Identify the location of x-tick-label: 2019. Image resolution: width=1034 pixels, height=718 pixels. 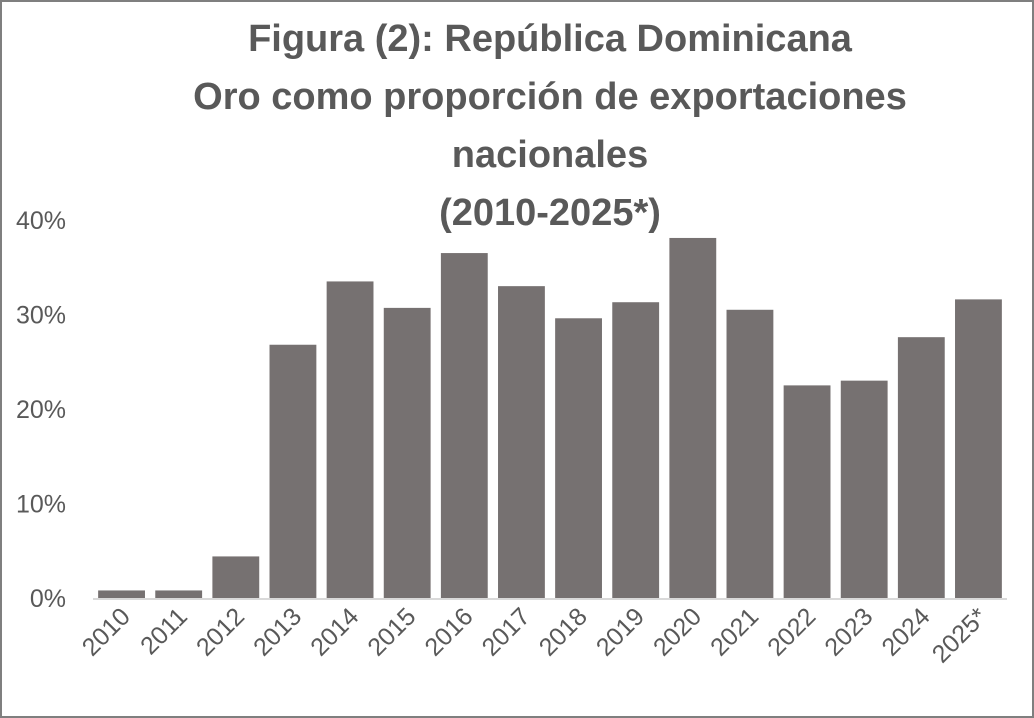
(620, 631).